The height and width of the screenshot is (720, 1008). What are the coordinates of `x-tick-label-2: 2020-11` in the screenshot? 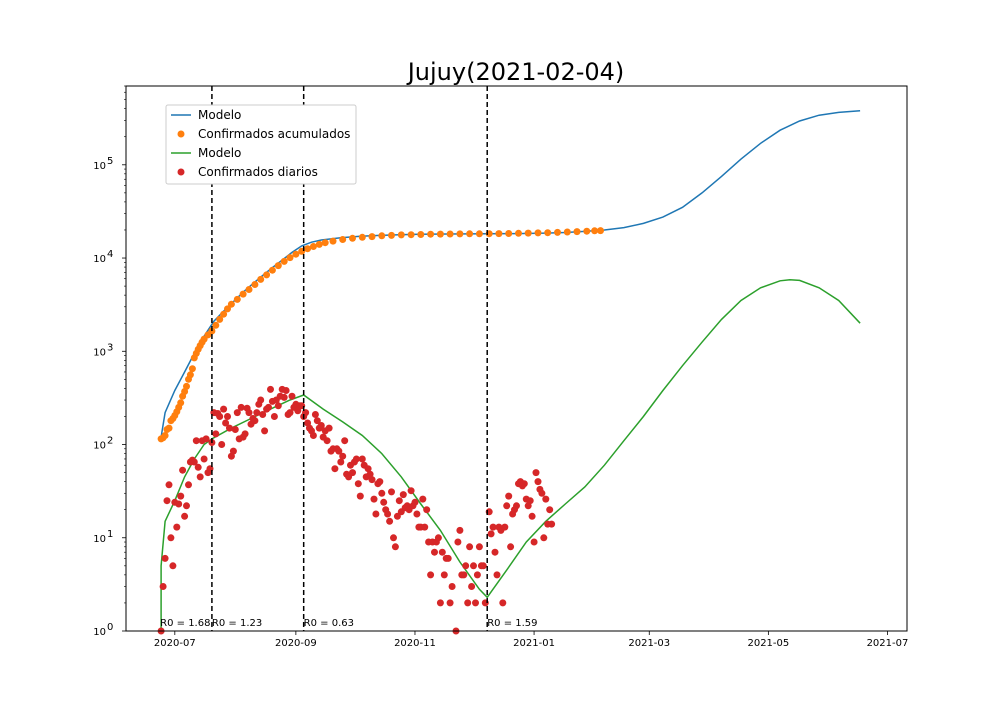 It's located at (415, 643).